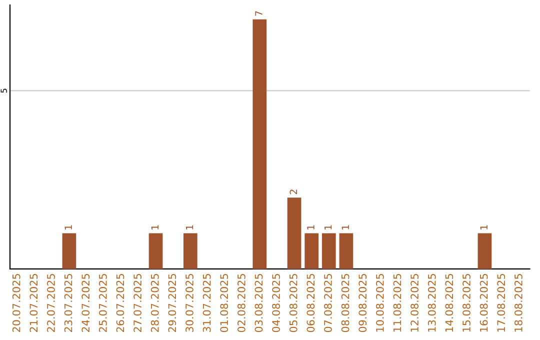  What do you see at coordinates (86, 303) in the screenshot?
I see `x-tick-label: 24.07.2025` at bounding box center [86, 303].